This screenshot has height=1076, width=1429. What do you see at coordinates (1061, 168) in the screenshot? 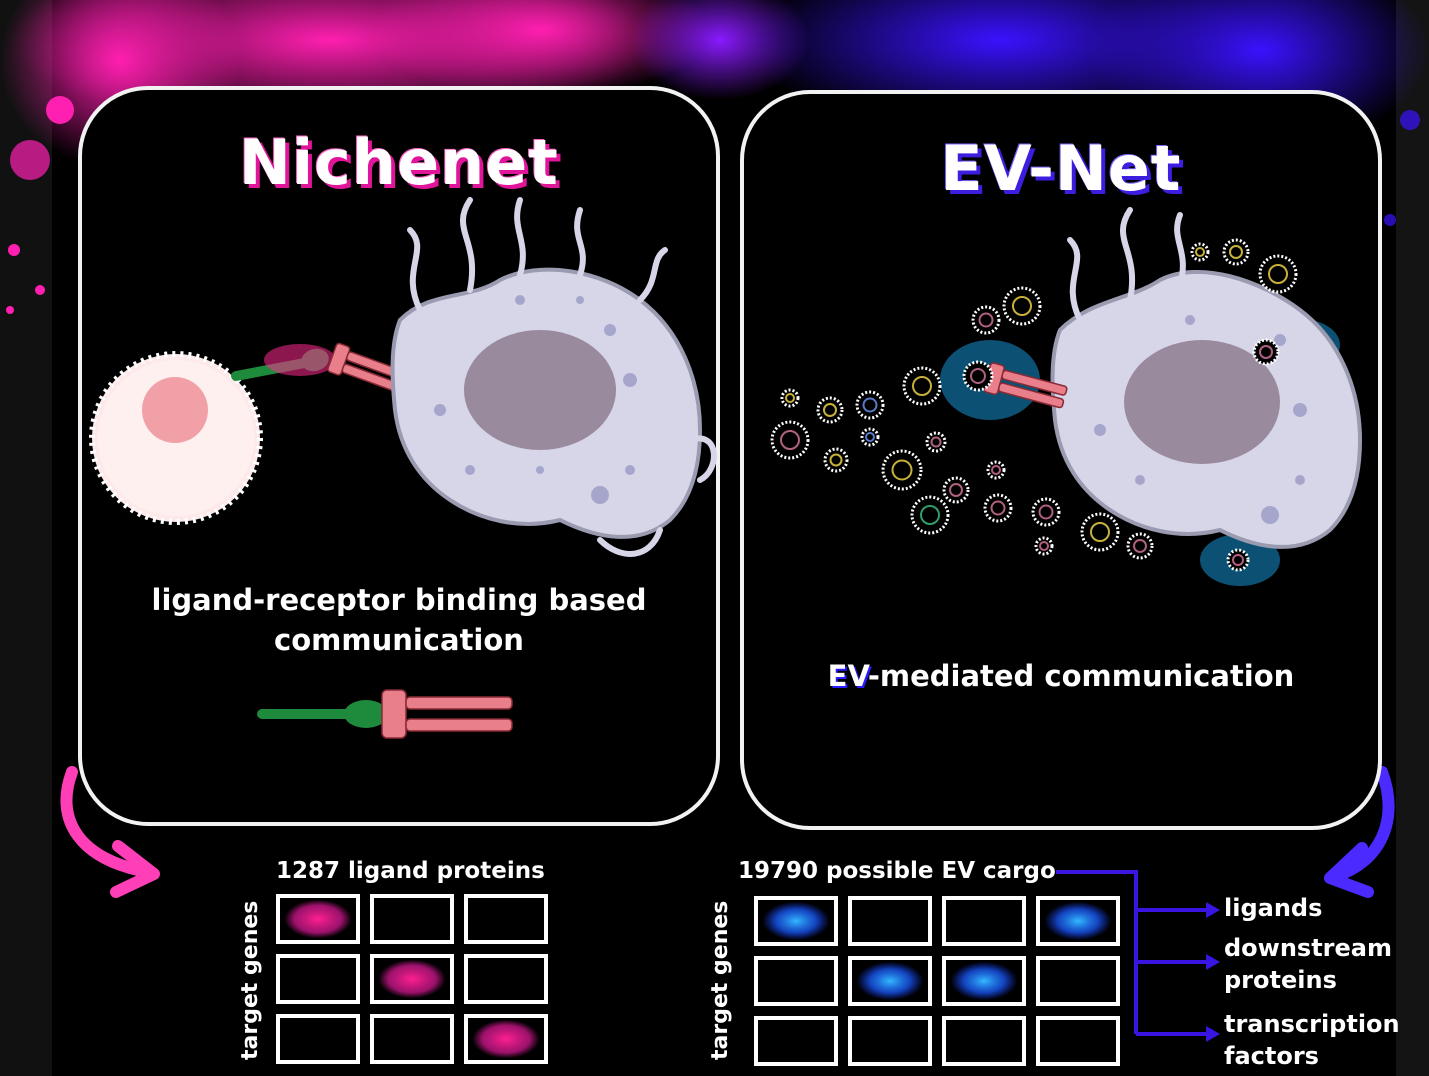
I see `evnet-title: EV-Net` at bounding box center [1061, 168].